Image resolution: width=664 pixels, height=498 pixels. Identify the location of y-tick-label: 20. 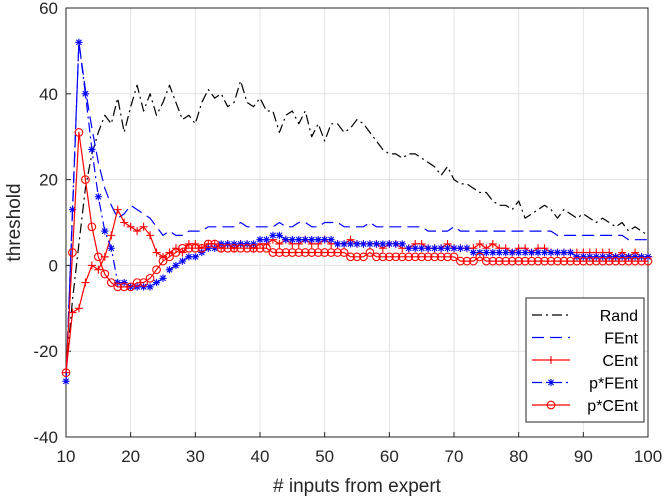
(48, 180).